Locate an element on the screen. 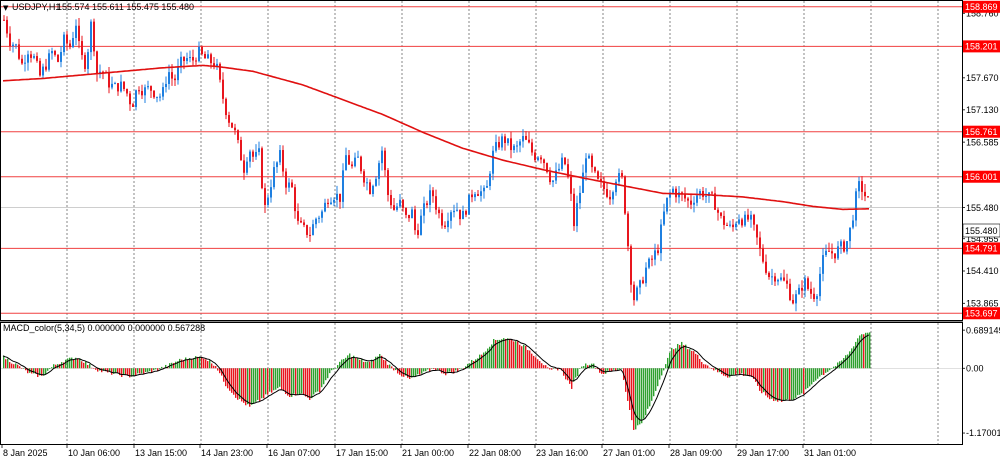 The height and width of the screenshot is (459, 1000). price-level-value: 156.001 is located at coordinates (981, 177).